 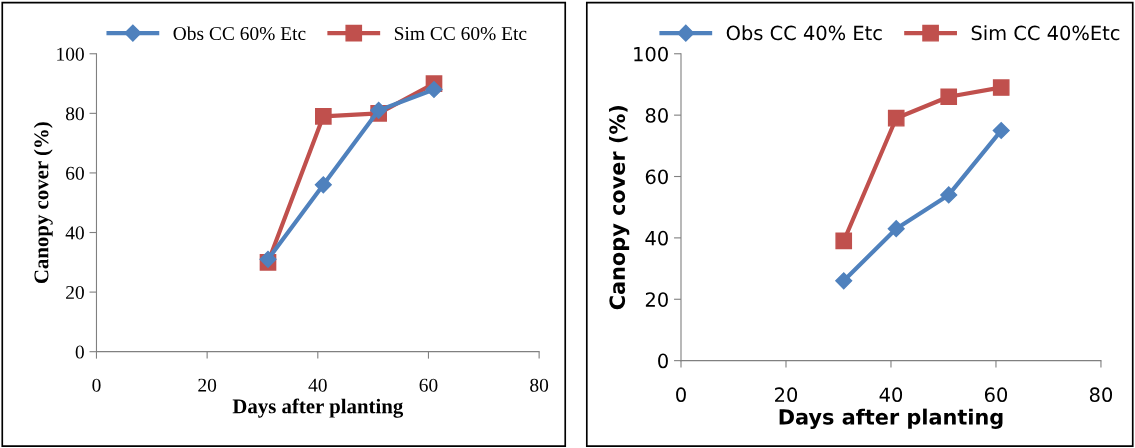 What do you see at coordinates (804, 33) in the screenshot?
I see `legend-label: Obs CC 40% Etc` at bounding box center [804, 33].